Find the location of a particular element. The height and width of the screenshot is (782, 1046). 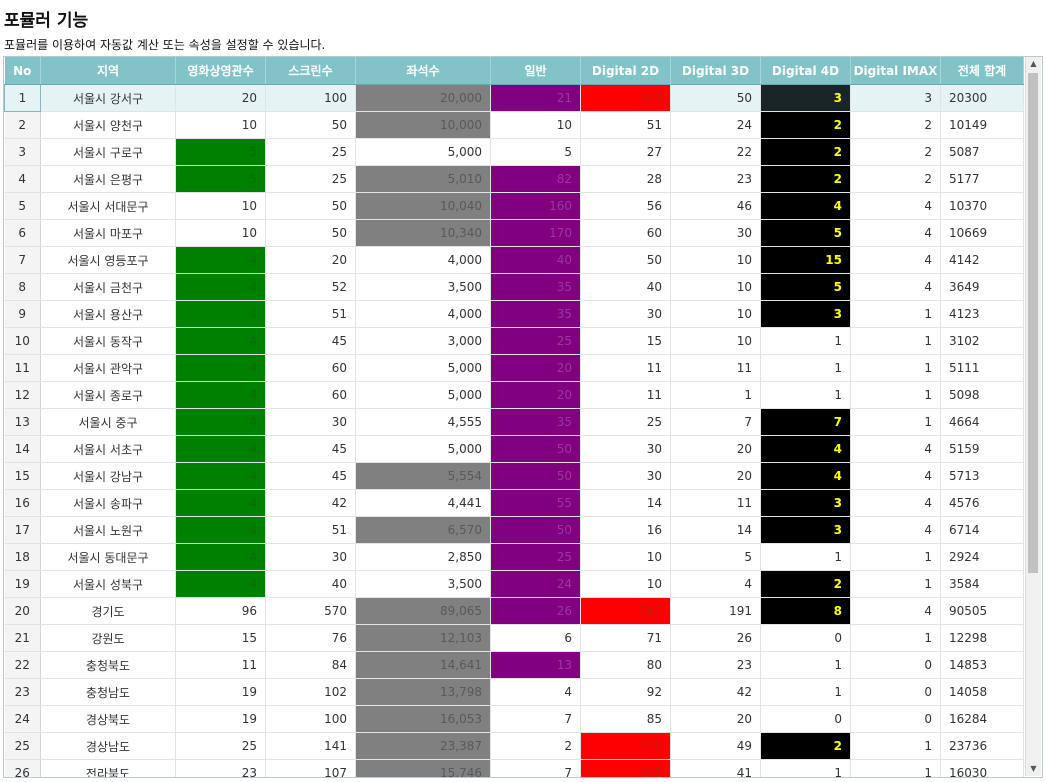

cell-digital-2d: 27 is located at coordinates (625, 152).